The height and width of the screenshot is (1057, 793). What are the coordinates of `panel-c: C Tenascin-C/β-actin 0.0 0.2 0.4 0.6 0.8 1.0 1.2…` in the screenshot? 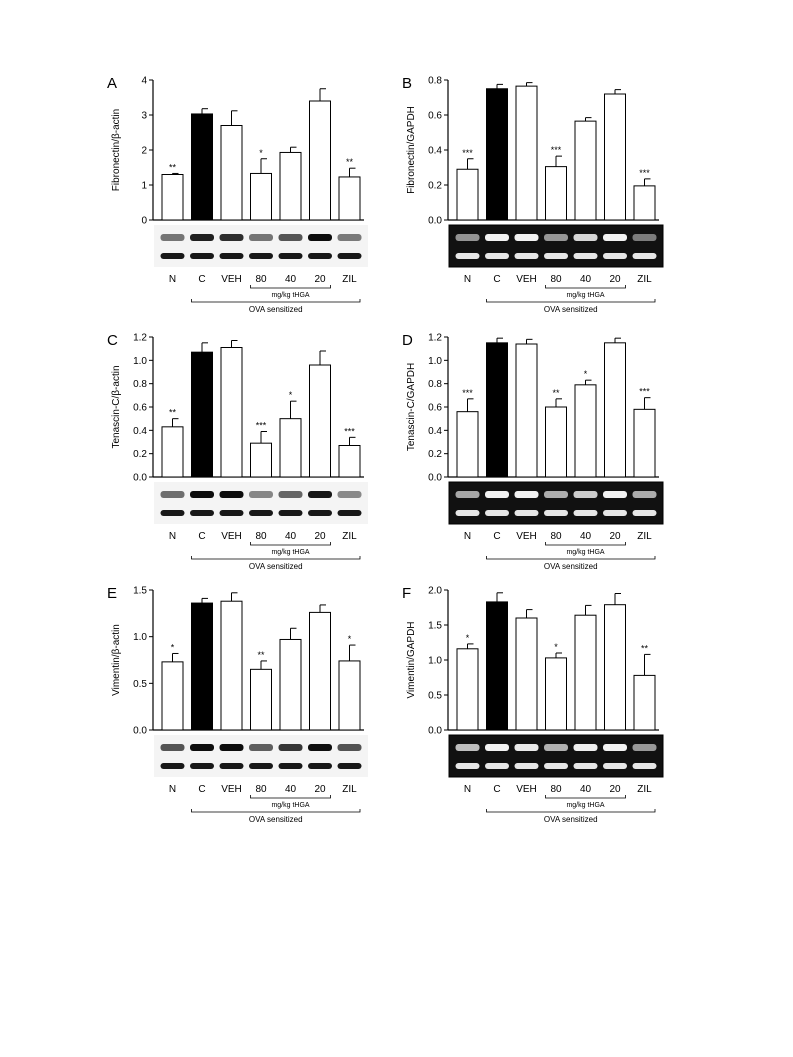 It's located at (245, 450).